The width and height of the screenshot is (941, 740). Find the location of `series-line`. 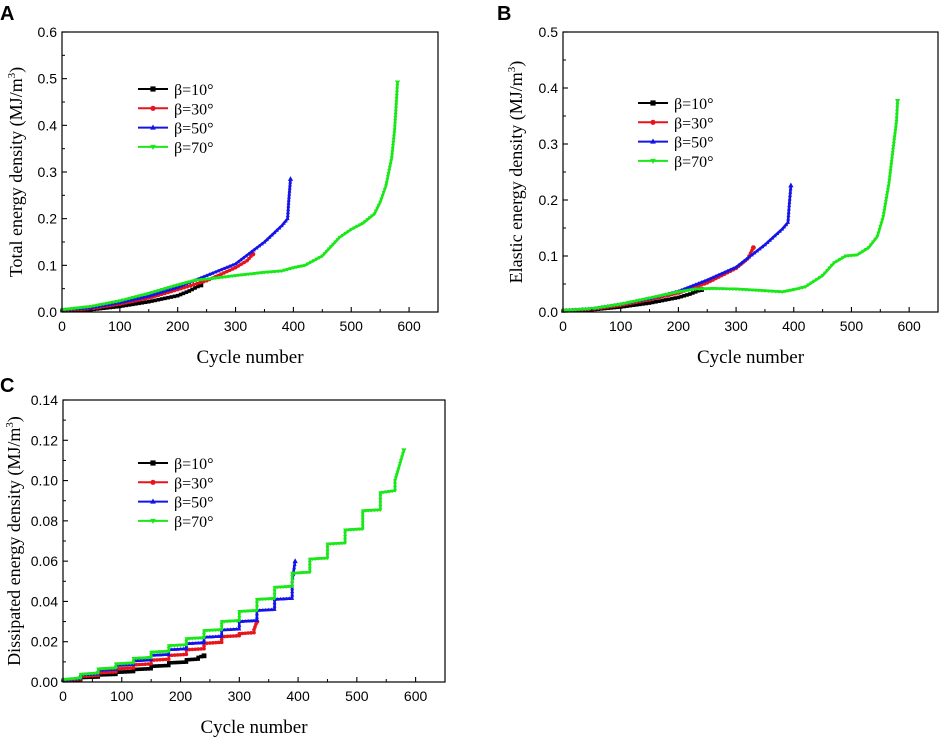

series-line is located at coordinates (730, 206).